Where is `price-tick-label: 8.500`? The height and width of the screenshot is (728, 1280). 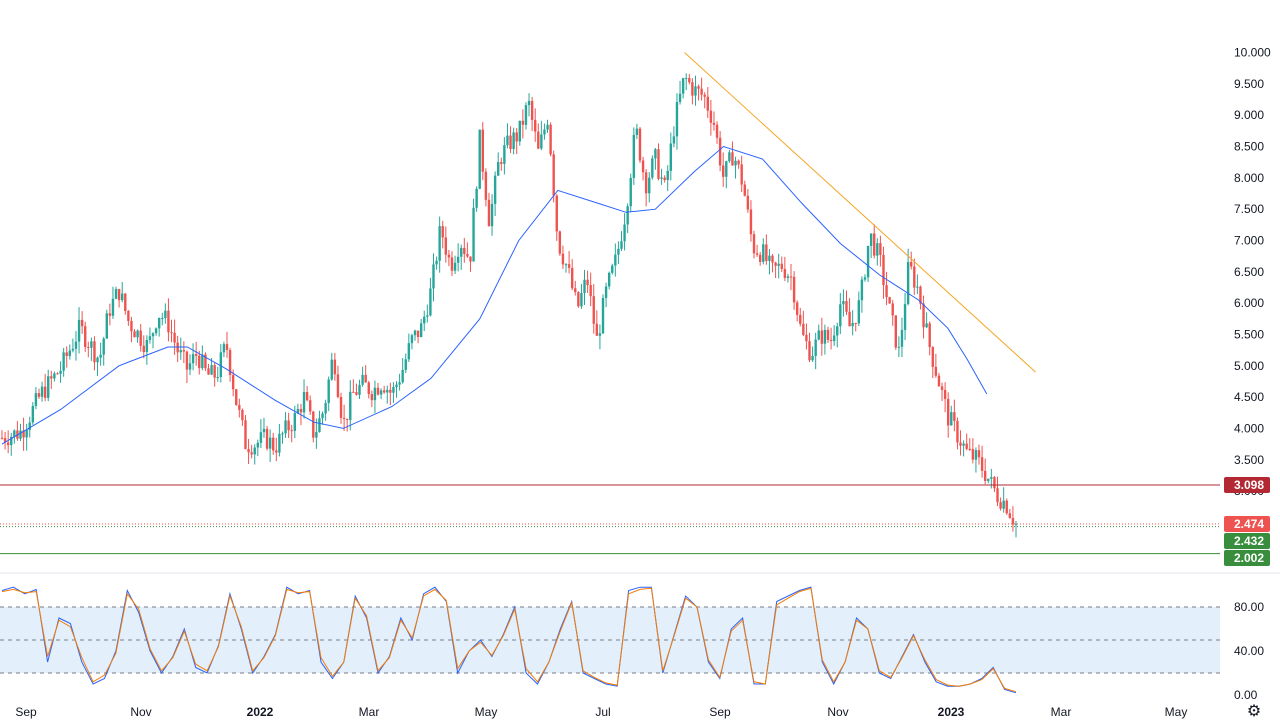 price-tick-label: 8.500 is located at coordinates (1249, 147).